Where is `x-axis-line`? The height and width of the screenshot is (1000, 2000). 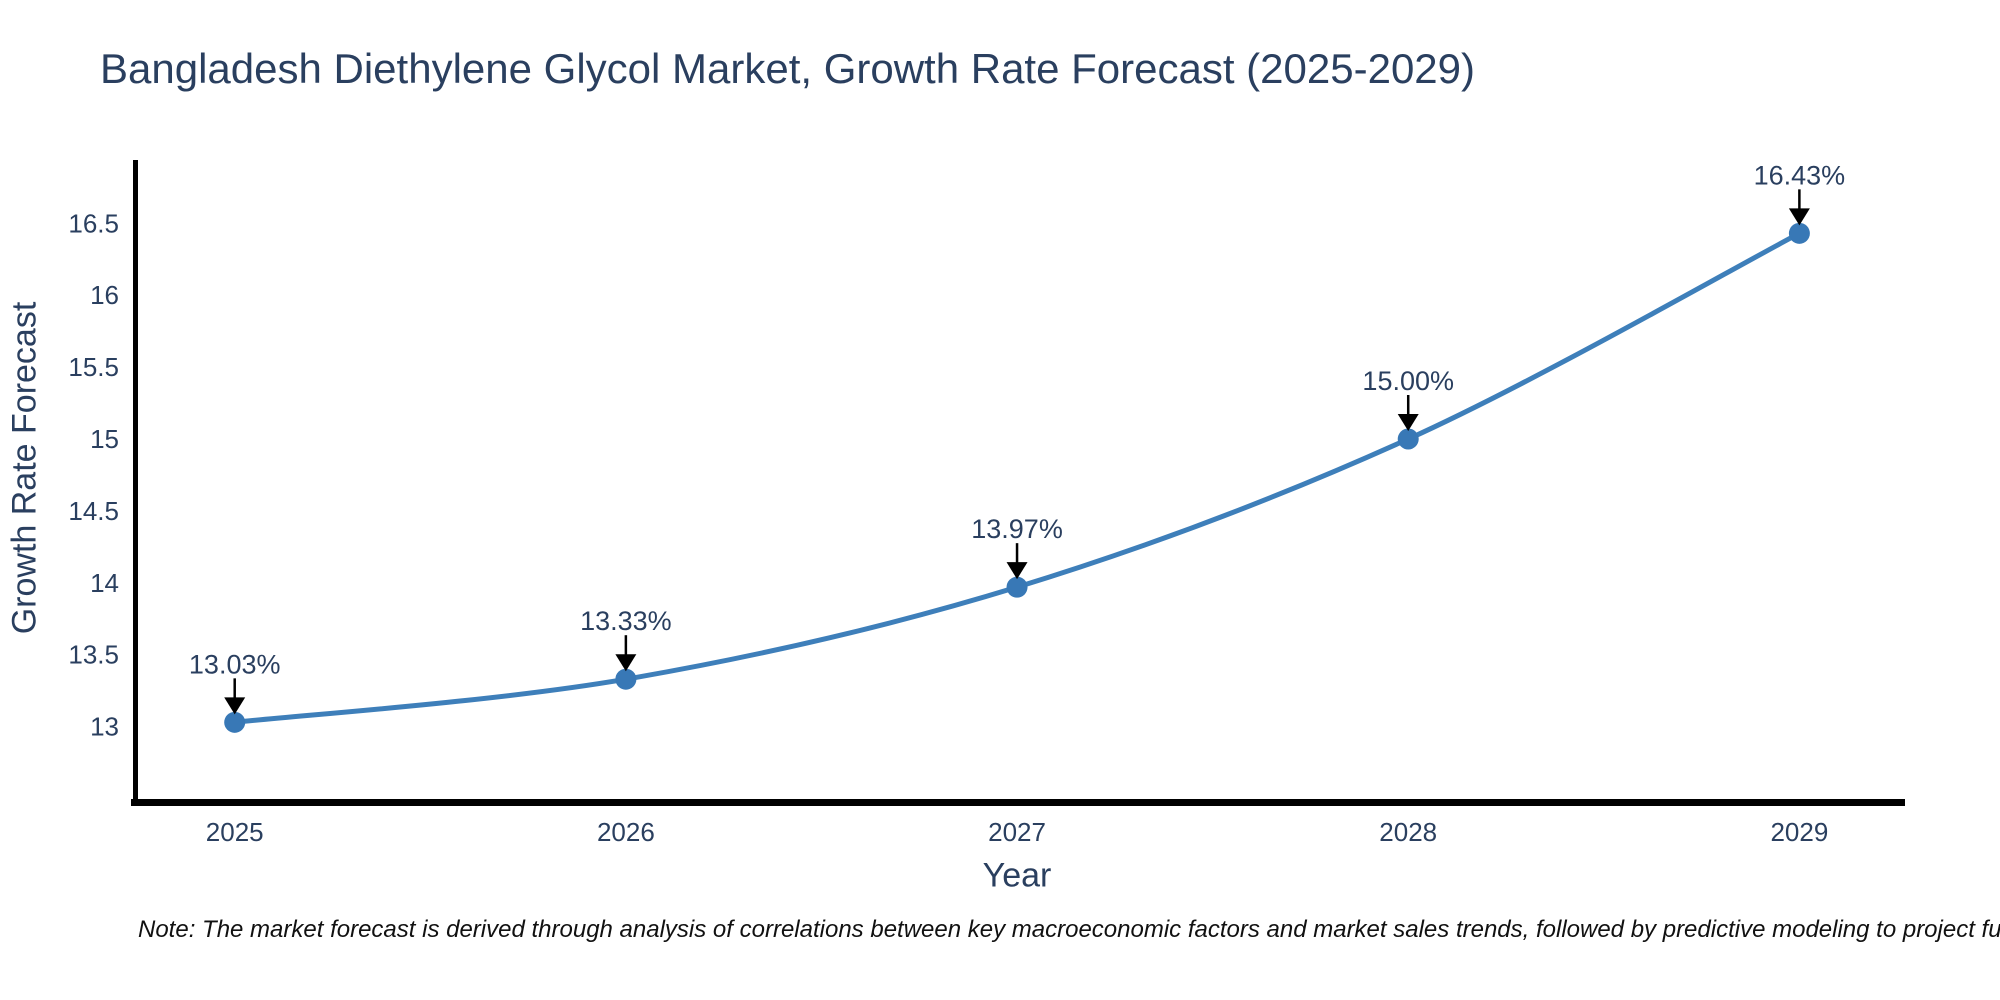
x-axis-line is located at coordinates (1018, 802).